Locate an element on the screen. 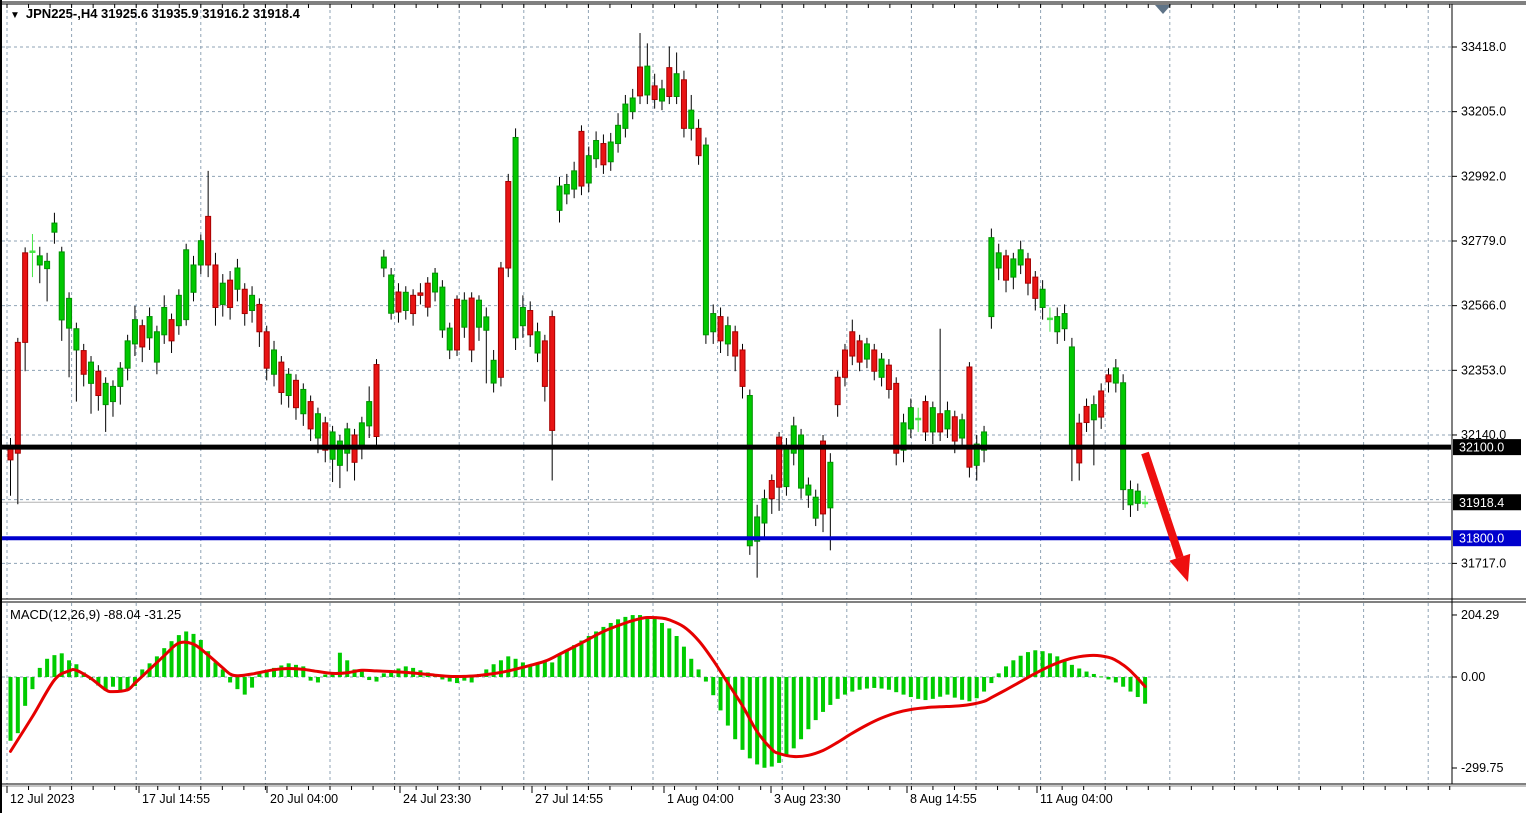 The width and height of the screenshot is (1526, 813). macd-indicator-label: MACD(12,26,9) -88.04 -31.25 is located at coordinates (96, 614).